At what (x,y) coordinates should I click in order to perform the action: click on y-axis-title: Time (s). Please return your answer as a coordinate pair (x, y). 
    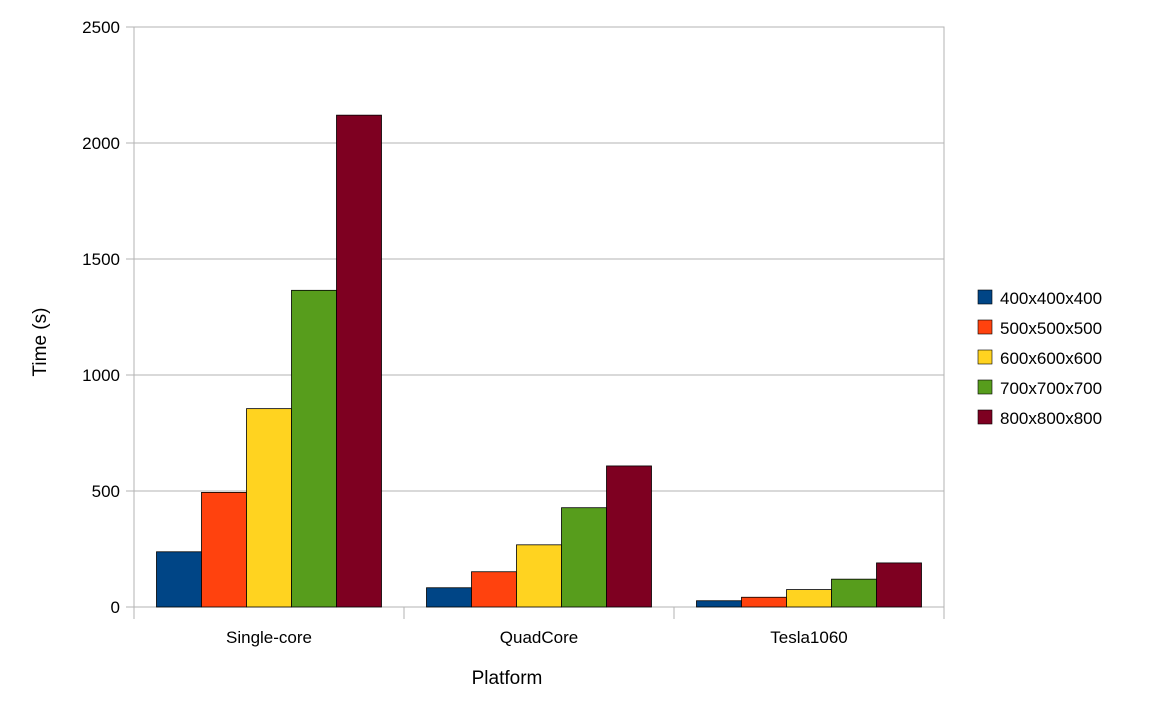
    Looking at the image, I should click on (40, 342).